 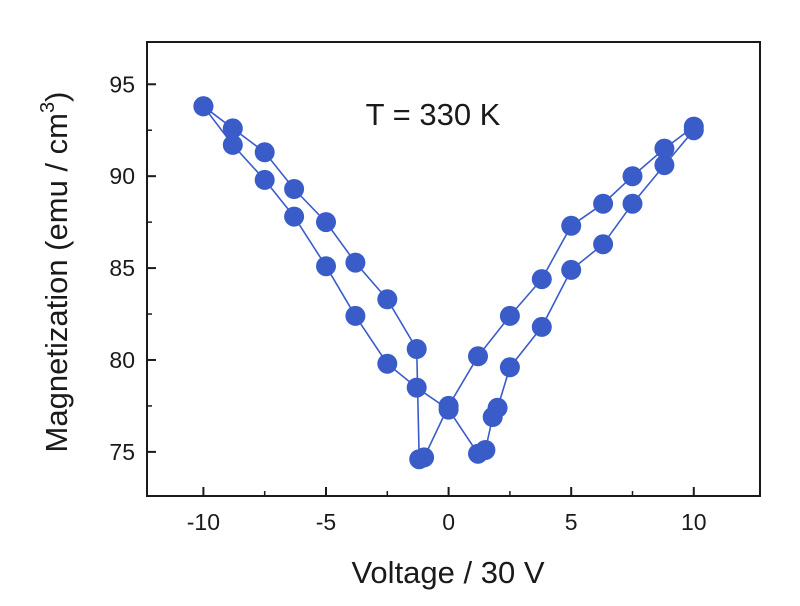 What do you see at coordinates (122, 176) in the screenshot?
I see `y-tick-label: 90` at bounding box center [122, 176].